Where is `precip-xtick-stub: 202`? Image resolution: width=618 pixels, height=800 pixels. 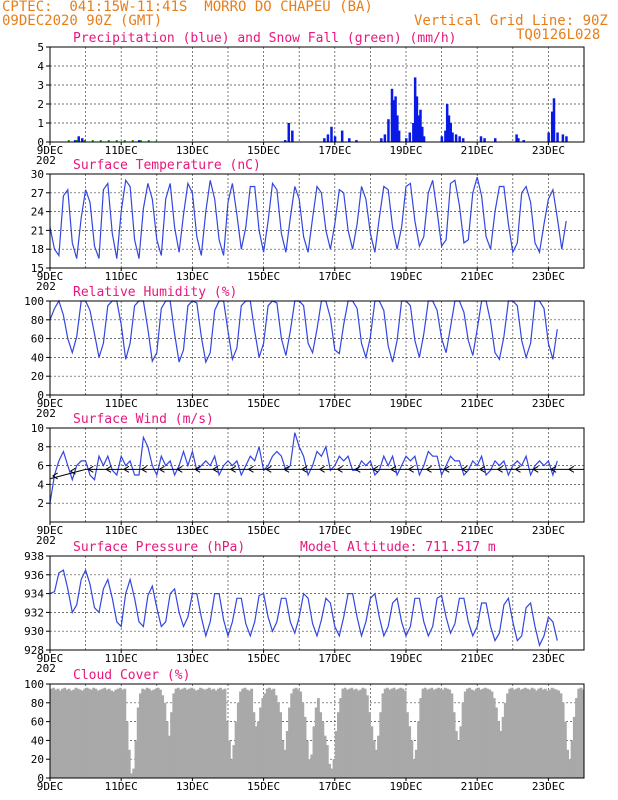 precip-xtick-stub: 202 is located at coordinates (46, 160).